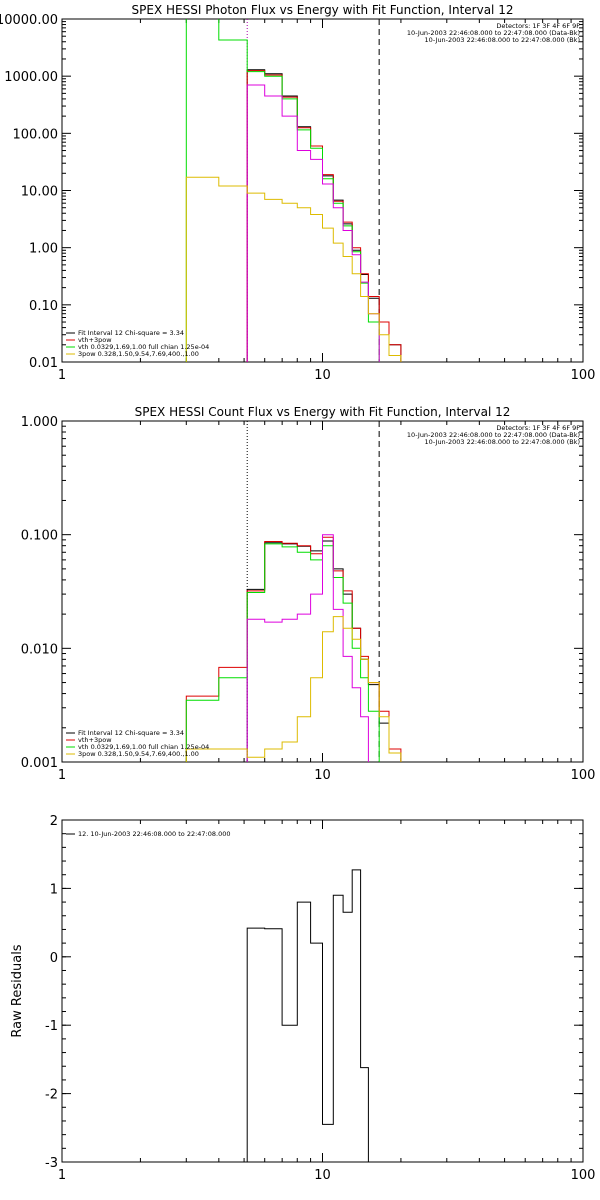 This screenshot has height=1200, width=600. I want to click on y-tick-label: 0.100, so click(39, 536).